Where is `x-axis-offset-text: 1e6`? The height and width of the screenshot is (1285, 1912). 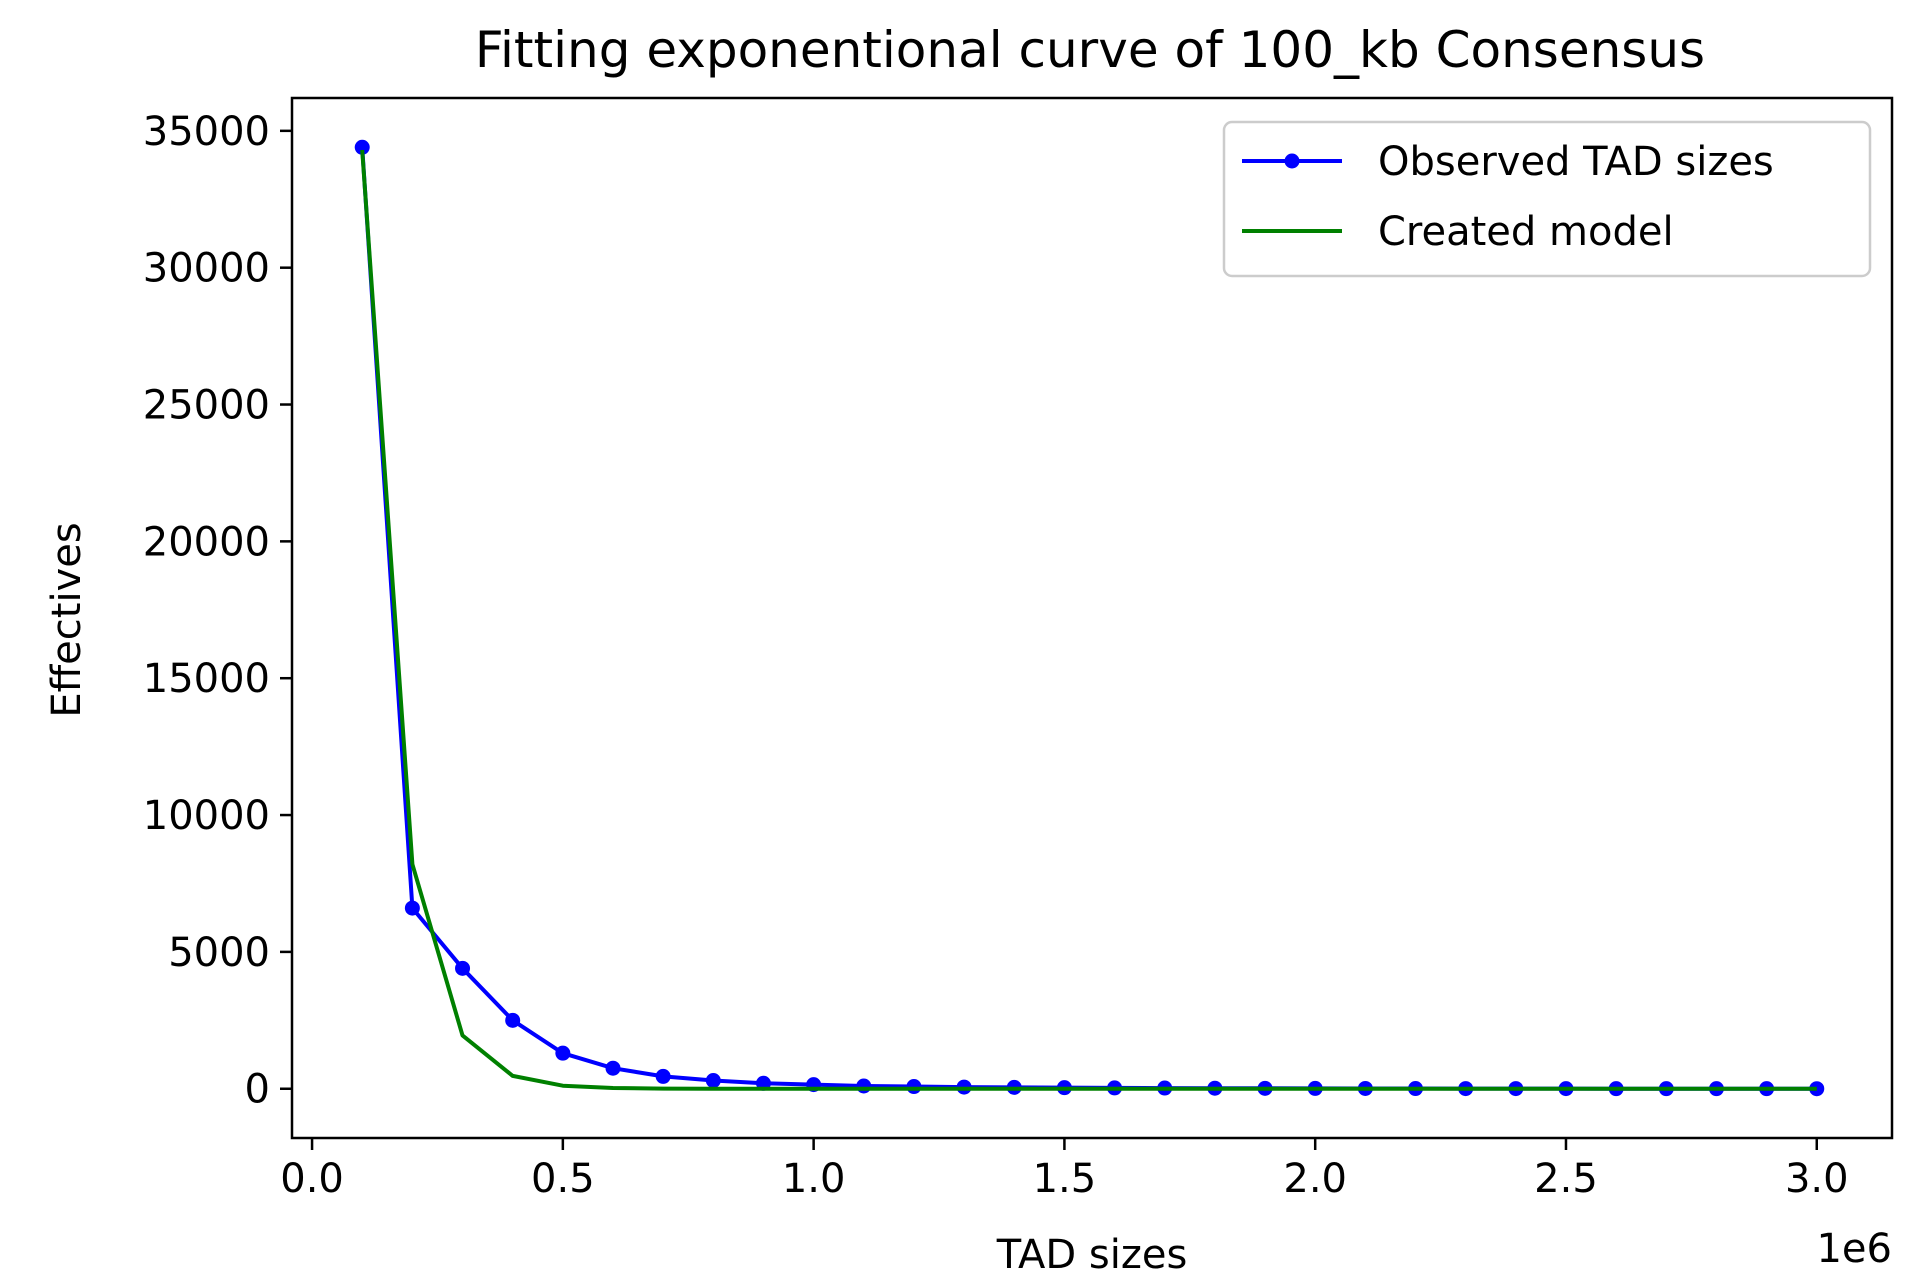 x-axis-offset-text: 1e6 is located at coordinates (1854, 1249).